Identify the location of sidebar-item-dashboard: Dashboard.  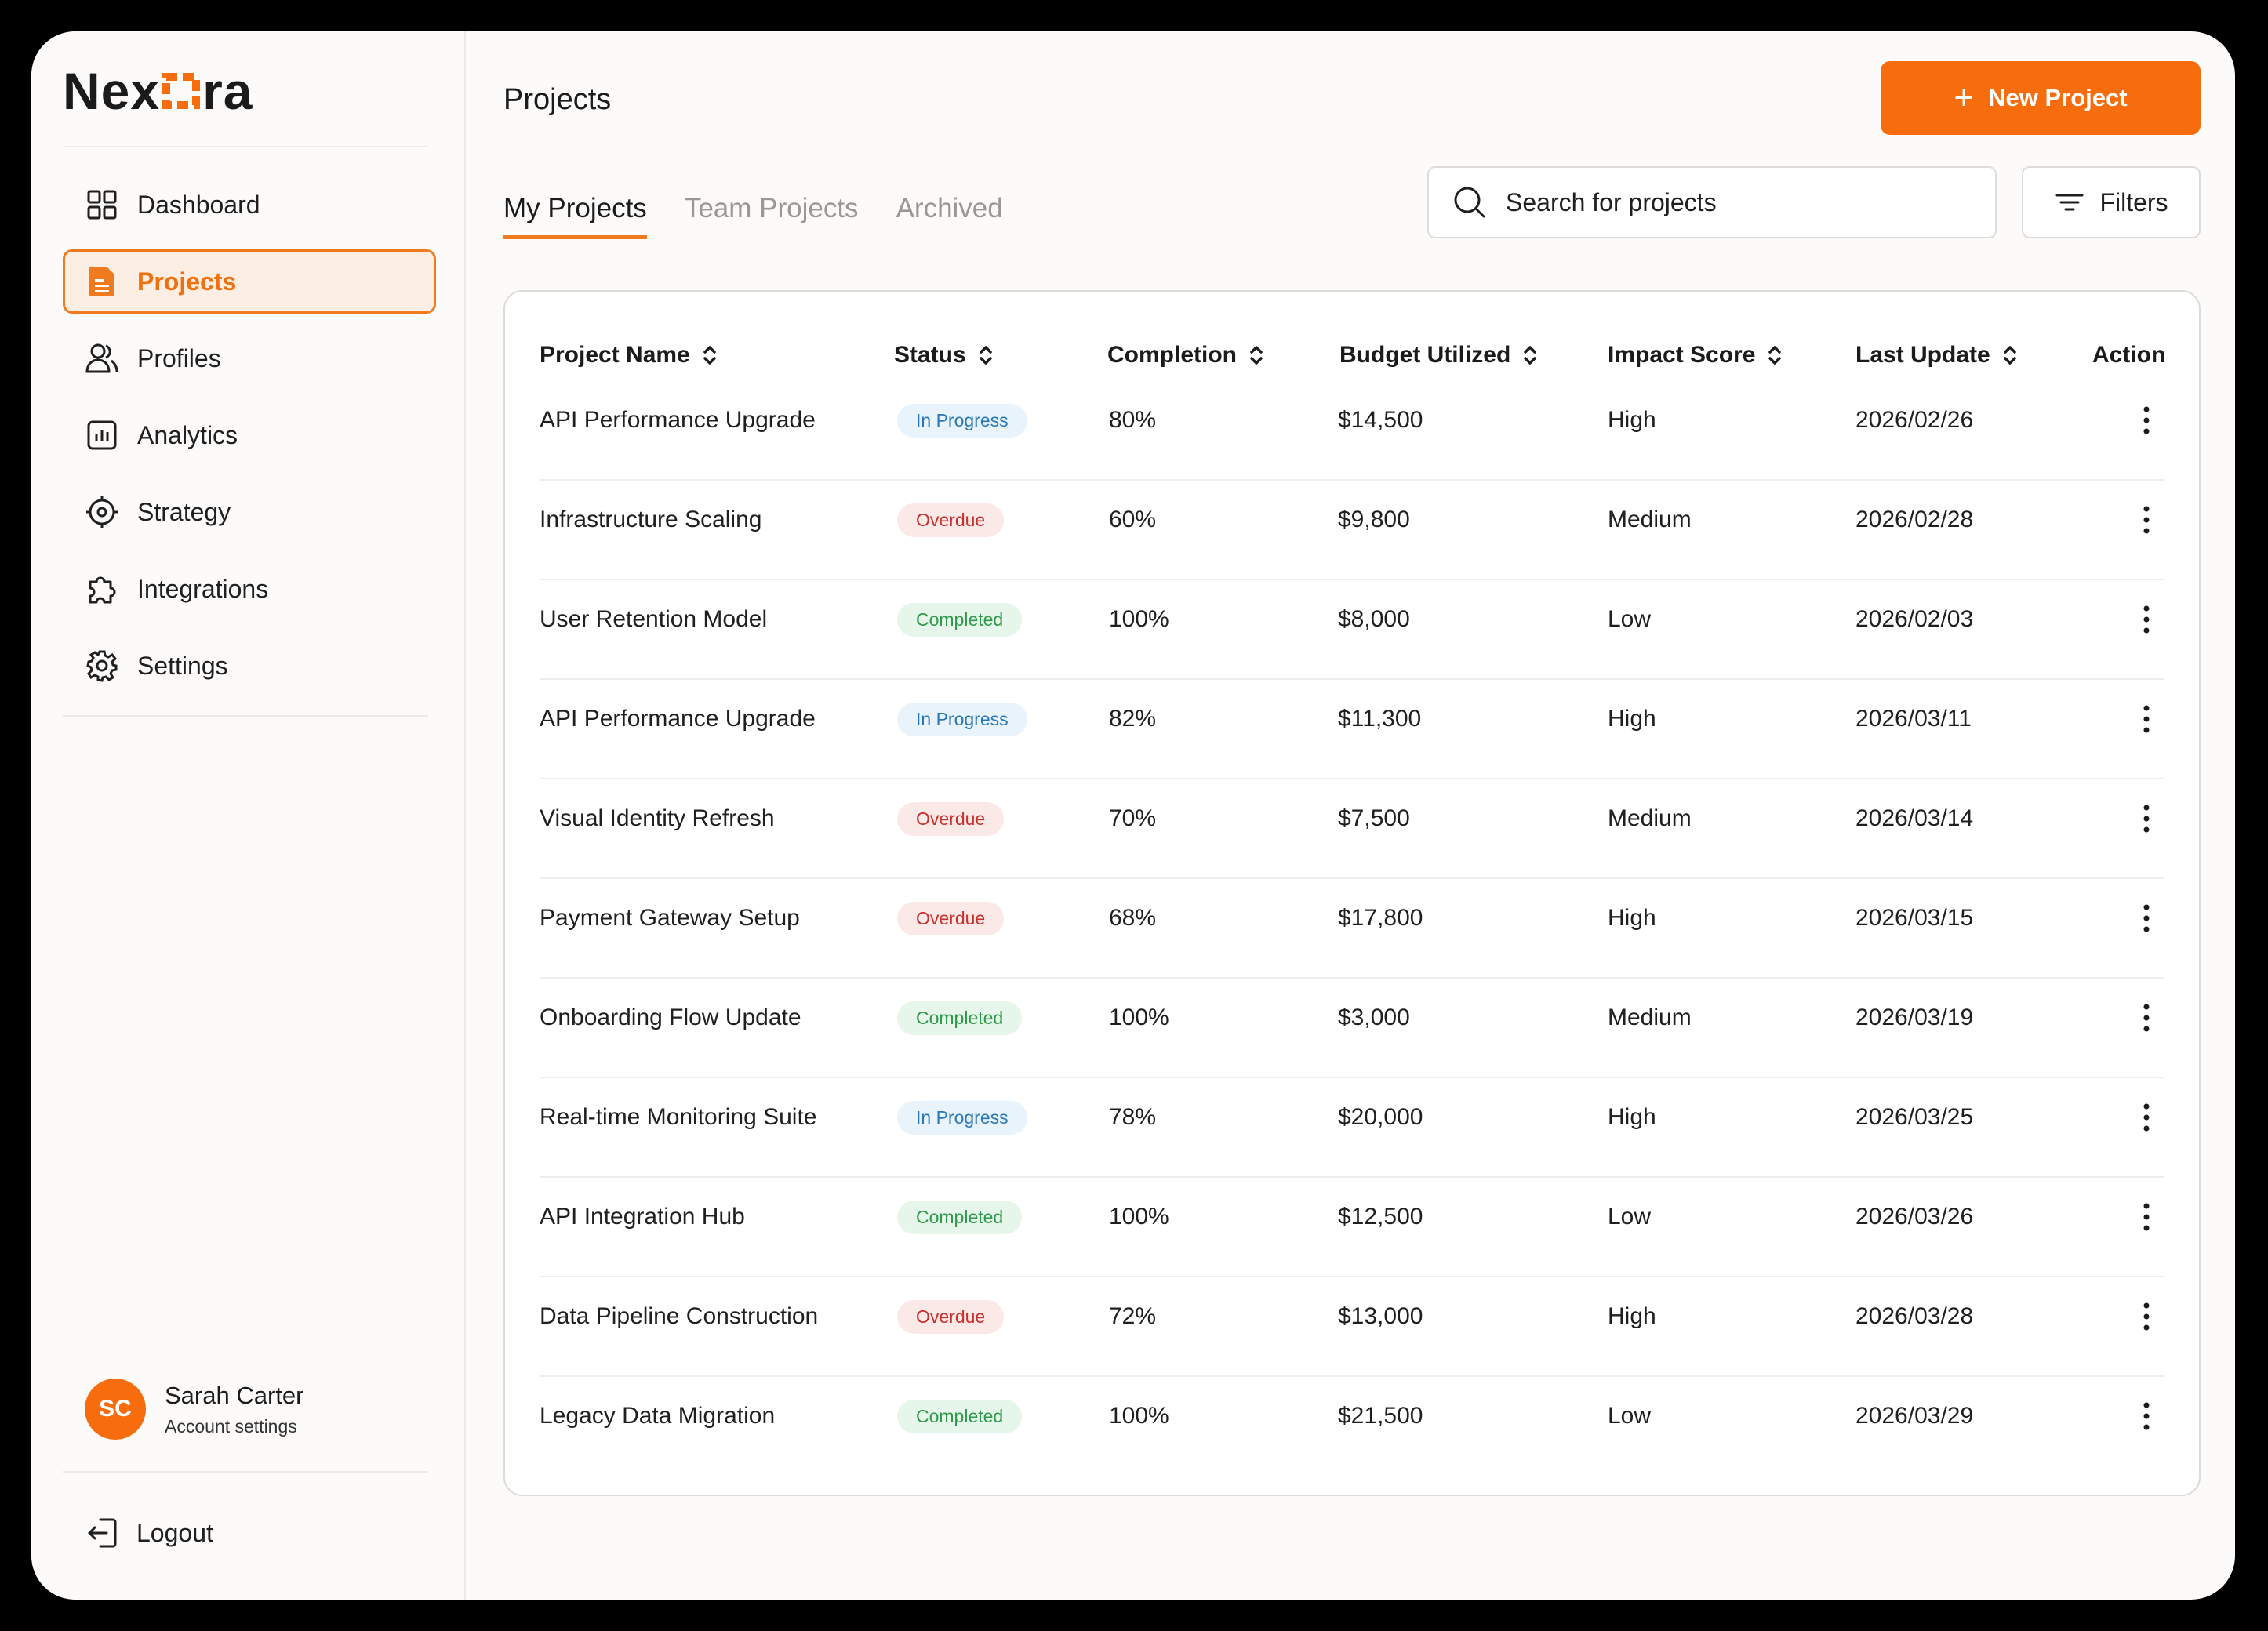
(249, 205).